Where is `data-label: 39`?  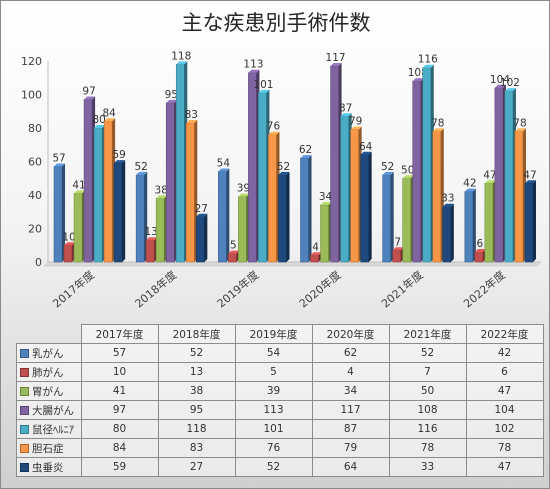 data-label: 39 is located at coordinates (243, 189).